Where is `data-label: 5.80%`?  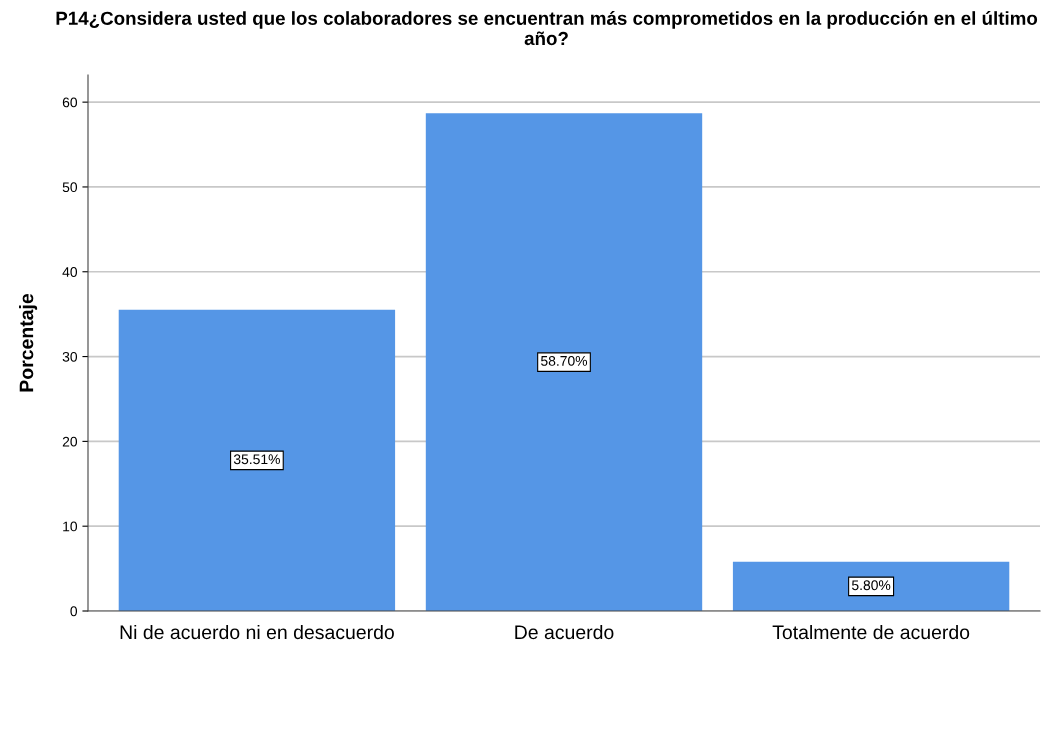
data-label: 5.80% is located at coordinates (871, 585).